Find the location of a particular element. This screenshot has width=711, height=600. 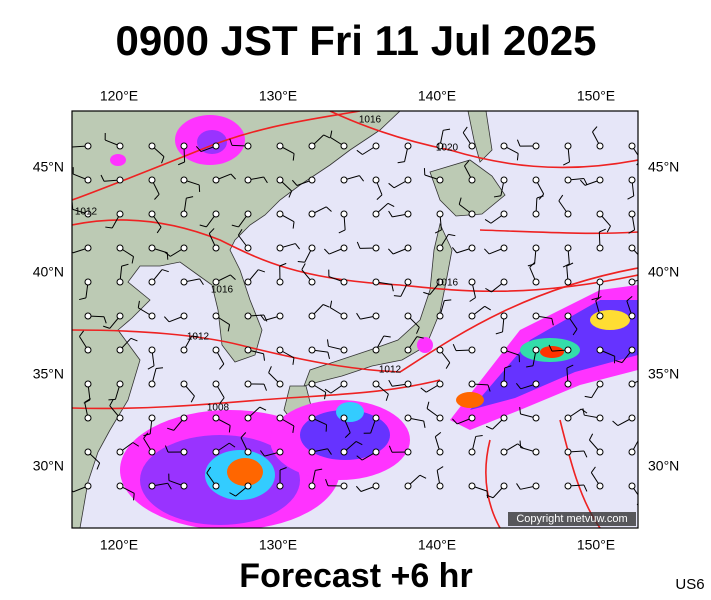

copyright-box is located at coordinates (572, 519).